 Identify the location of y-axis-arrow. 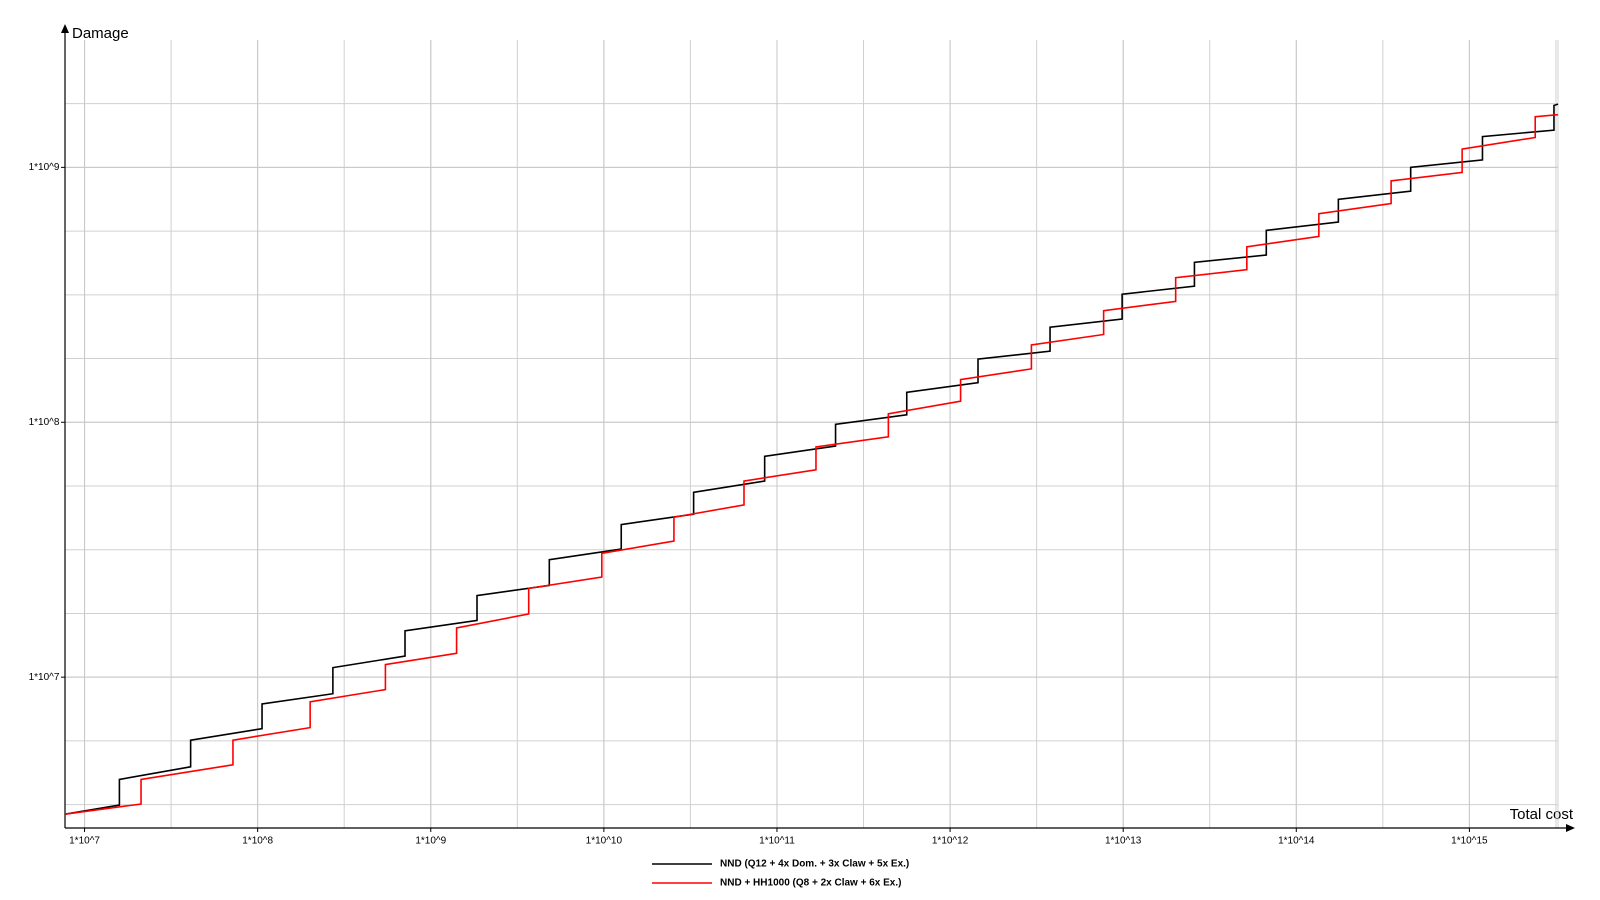
(65, 28).